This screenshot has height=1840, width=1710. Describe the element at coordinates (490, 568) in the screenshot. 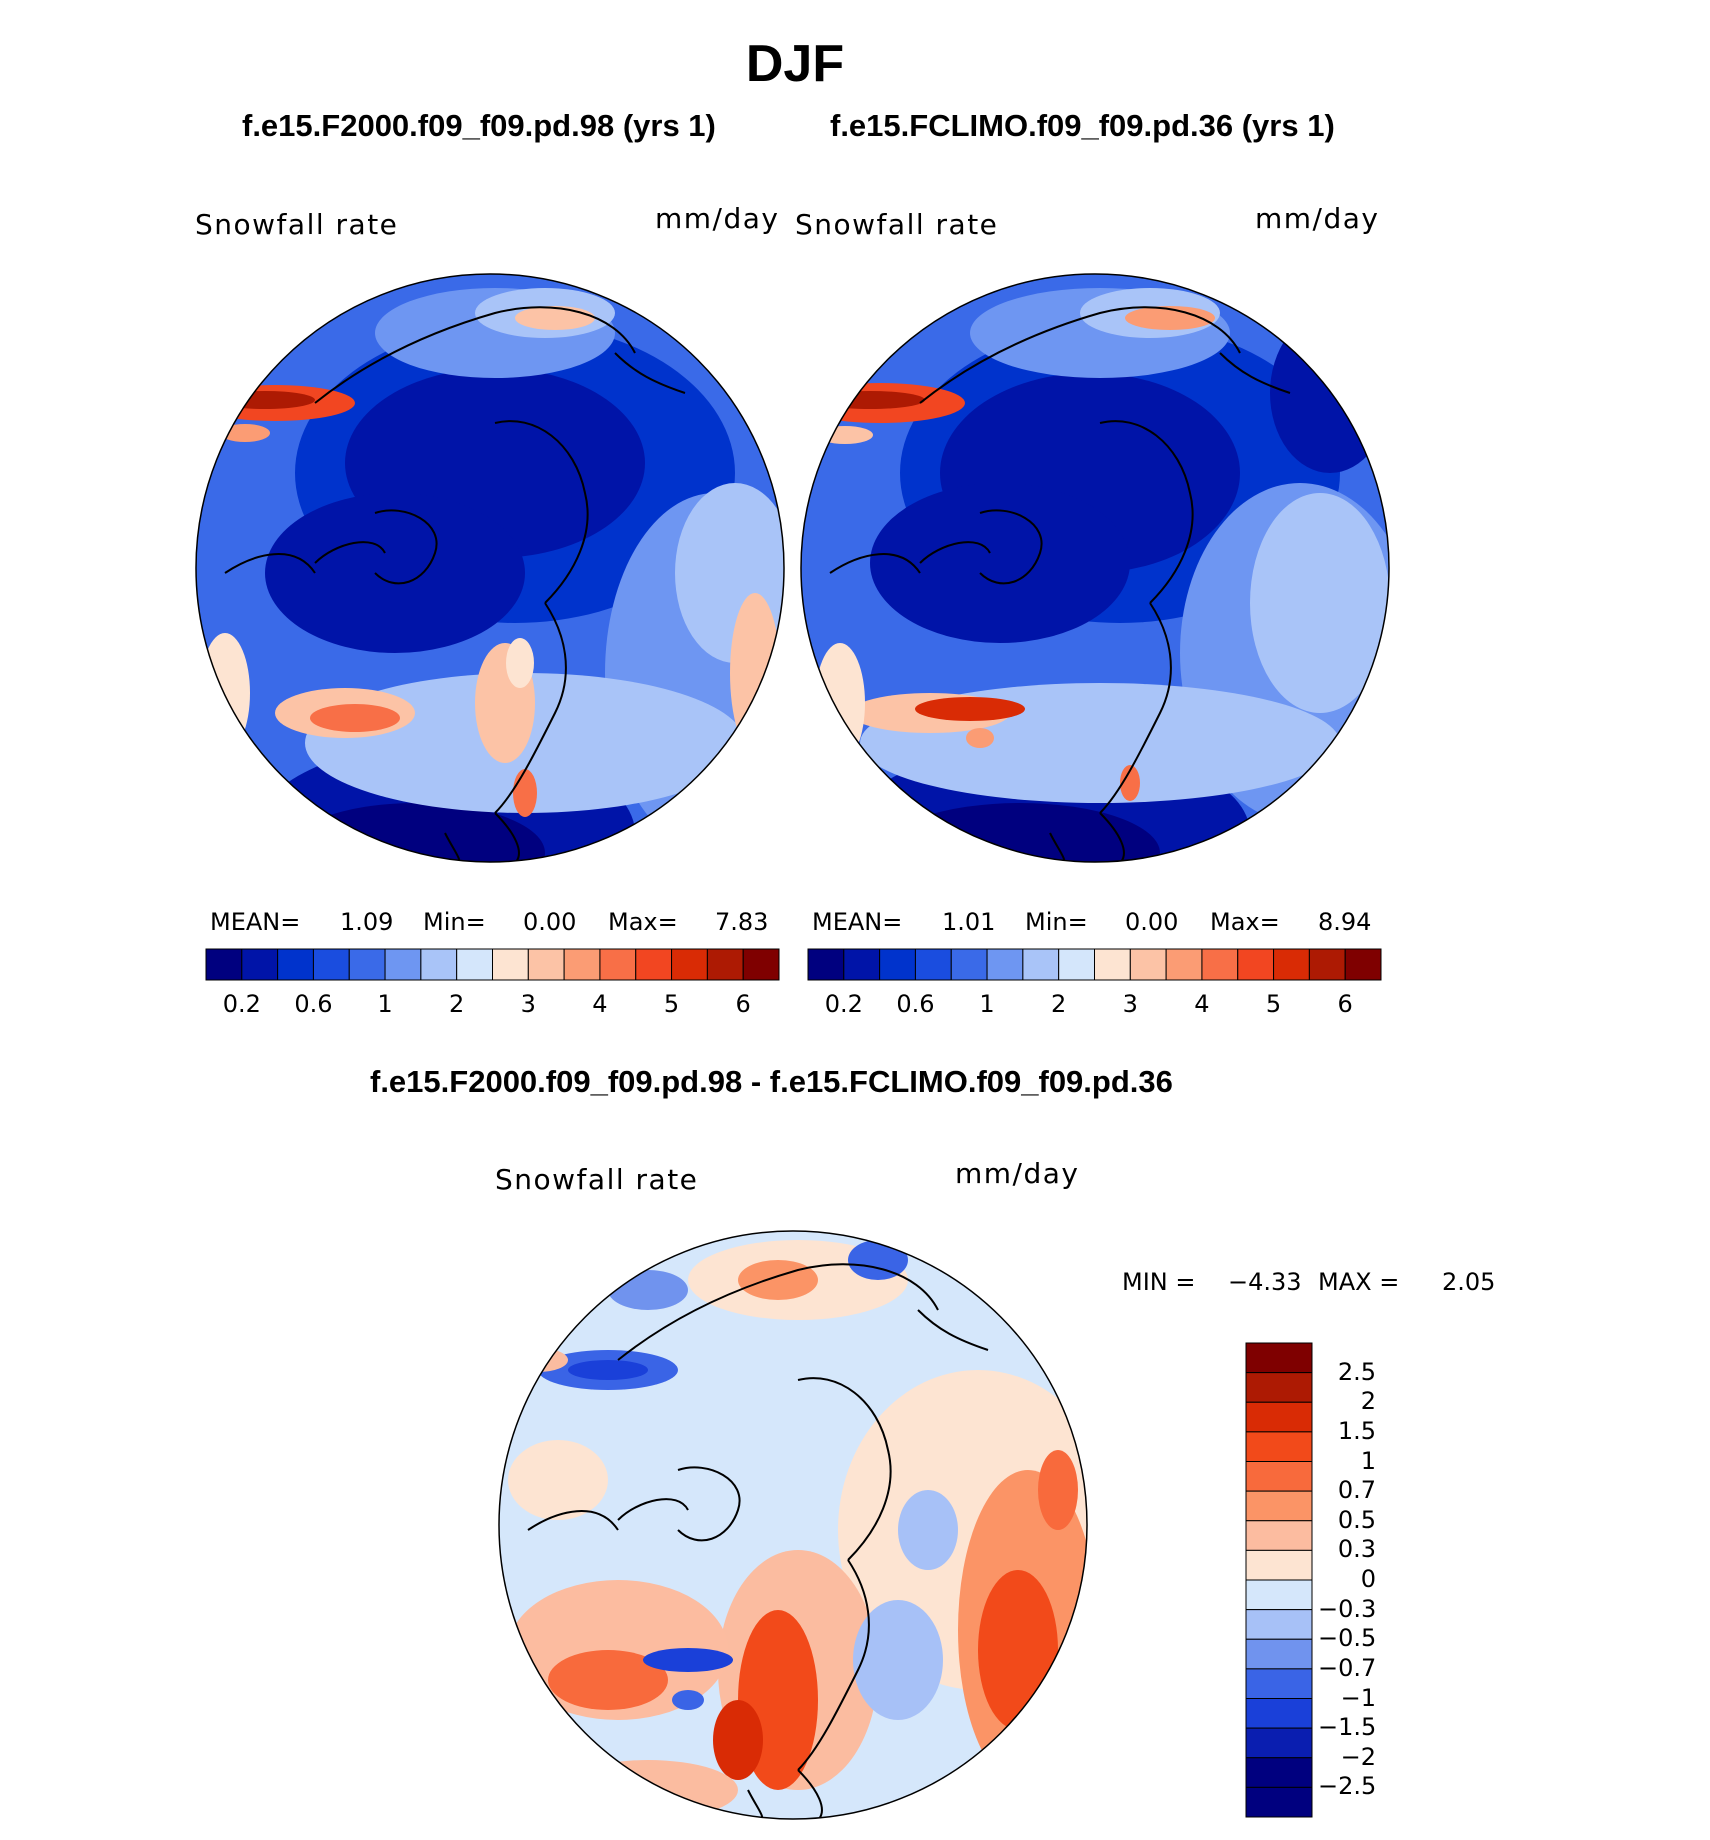

I see `case1-polar-map` at that location.